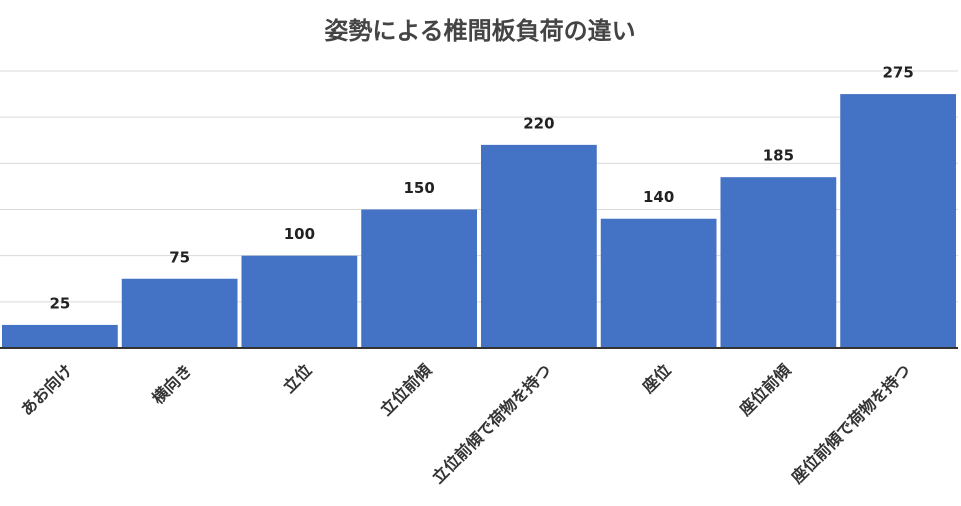 Image resolution: width=961 pixels, height=506 pixels. I want to click on value-label: 140, so click(658, 197).